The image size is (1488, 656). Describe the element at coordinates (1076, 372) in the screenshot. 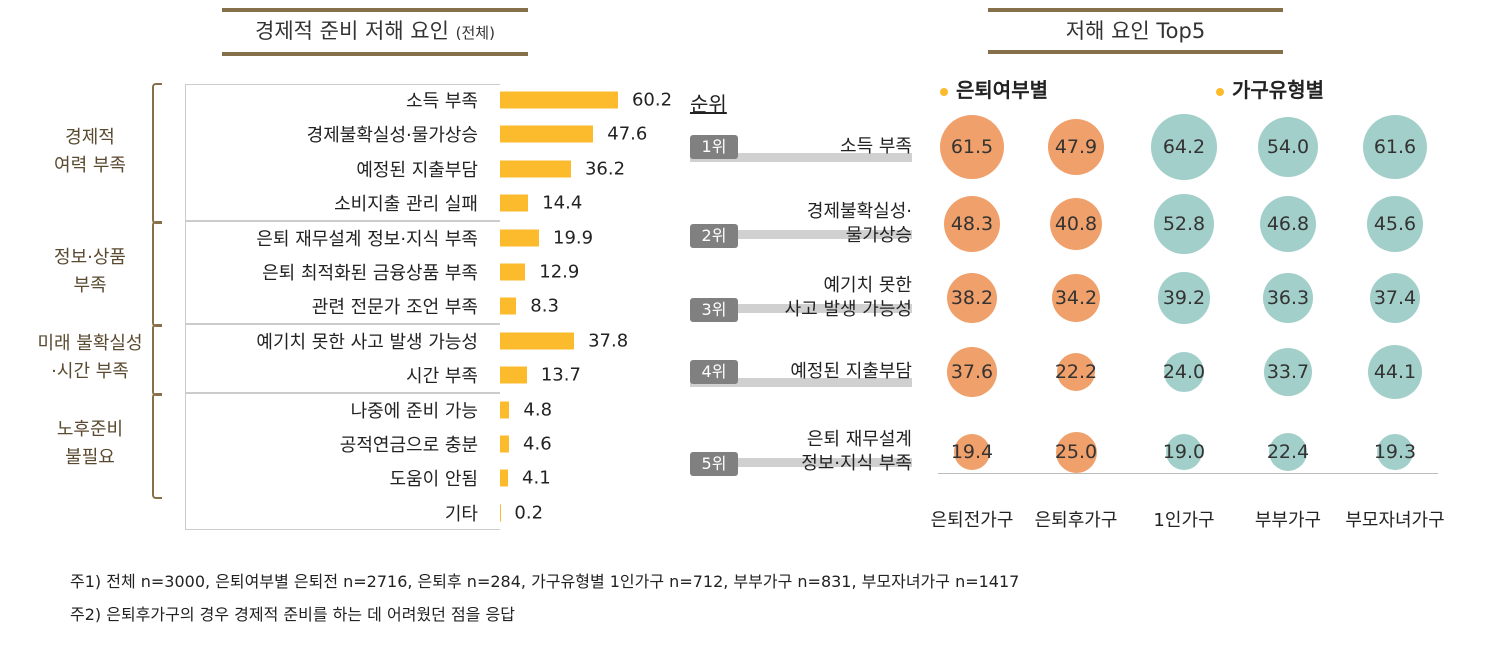

I see `bubble: 22.2` at that location.